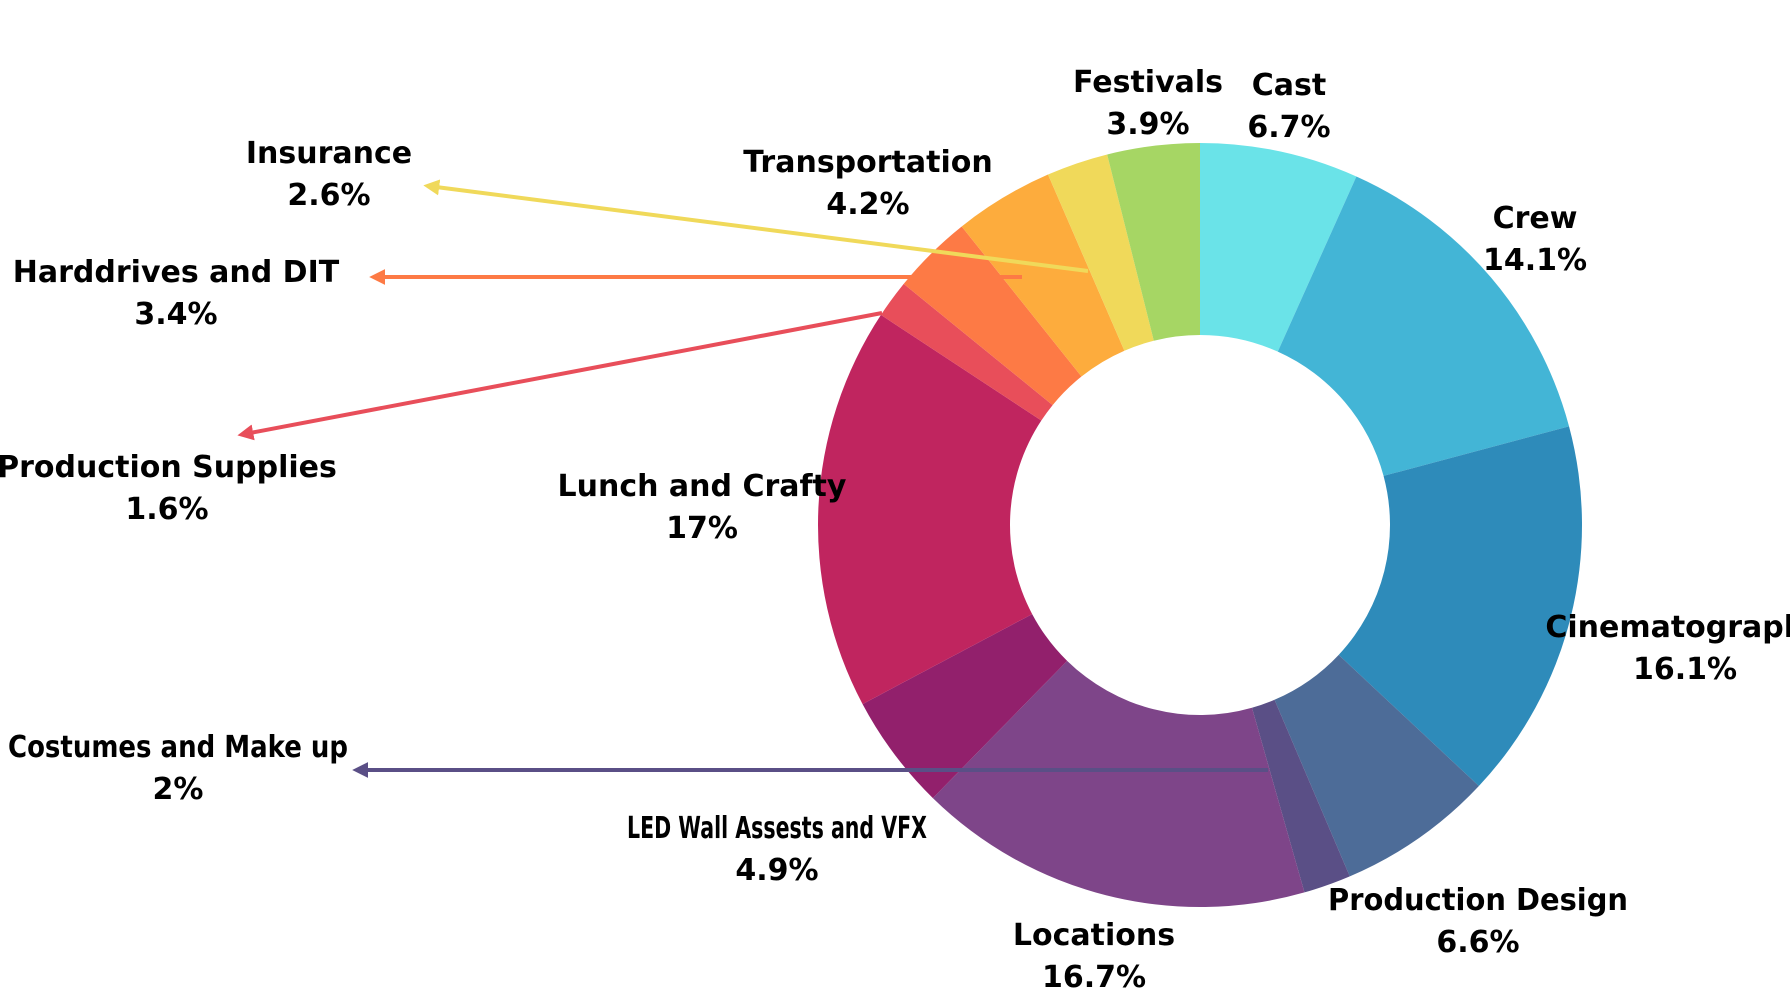 The width and height of the screenshot is (1790, 1004). I want to click on slice-label: Transportation, so click(867, 162).